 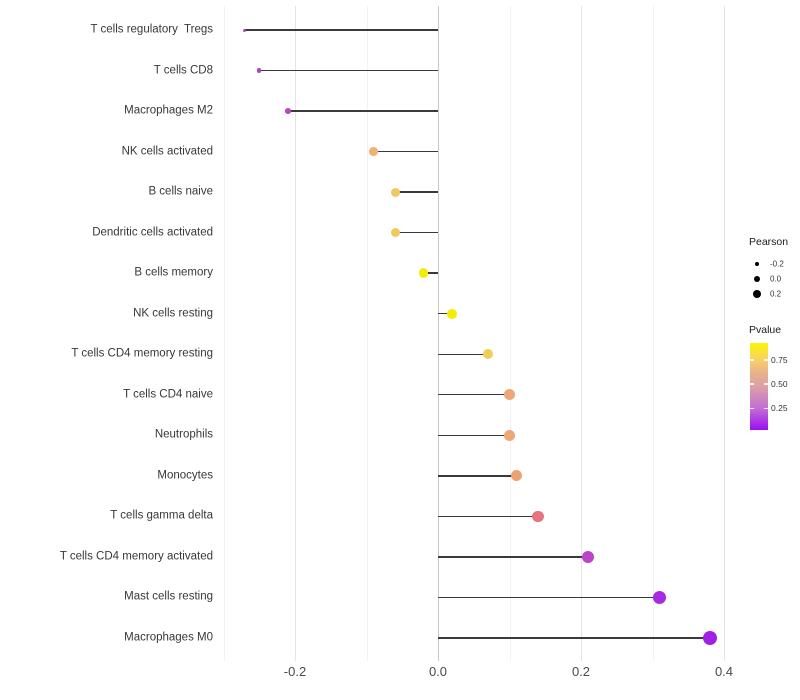 I want to click on size-legend-label: -0.2, so click(x=777, y=264).